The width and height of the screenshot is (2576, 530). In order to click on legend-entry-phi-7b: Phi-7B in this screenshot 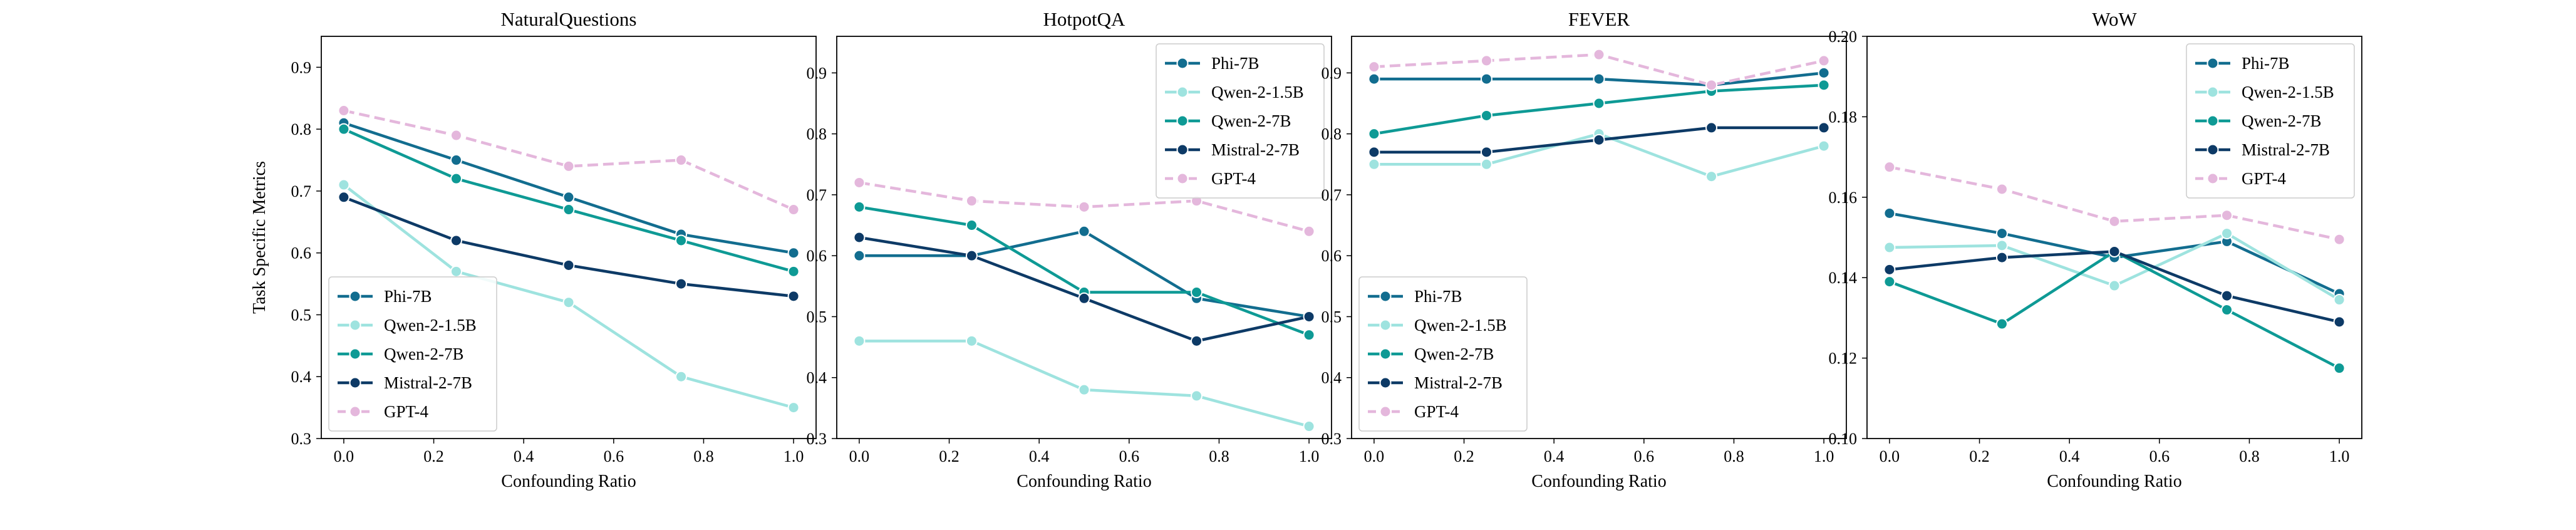, I will do `click(2242, 63)`.